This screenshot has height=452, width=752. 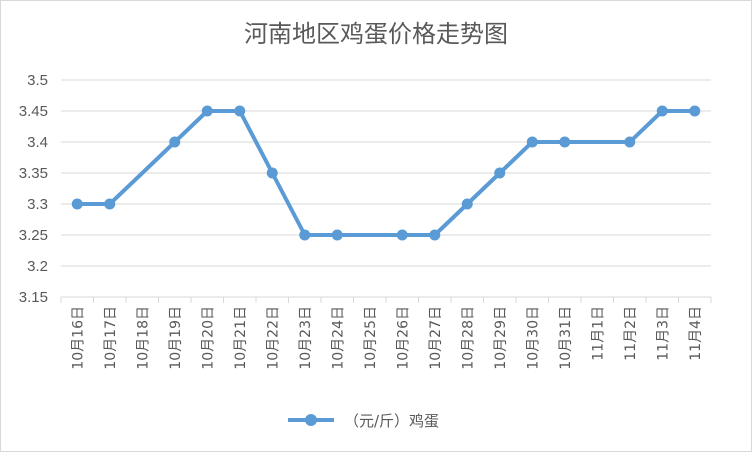 What do you see at coordinates (376, 34) in the screenshot?
I see `chart-title: 河南地区鸡蛋价格走势图` at bounding box center [376, 34].